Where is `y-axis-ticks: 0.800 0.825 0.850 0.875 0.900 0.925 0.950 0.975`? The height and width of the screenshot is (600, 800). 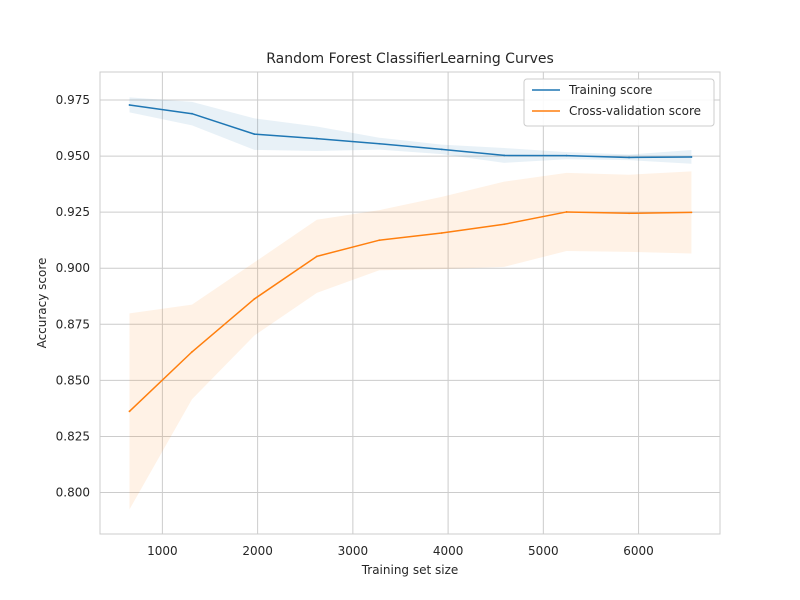
y-axis-ticks: 0.800 0.825 0.850 0.875 0.900 0.925 0.950 0.975 is located at coordinates (73, 296).